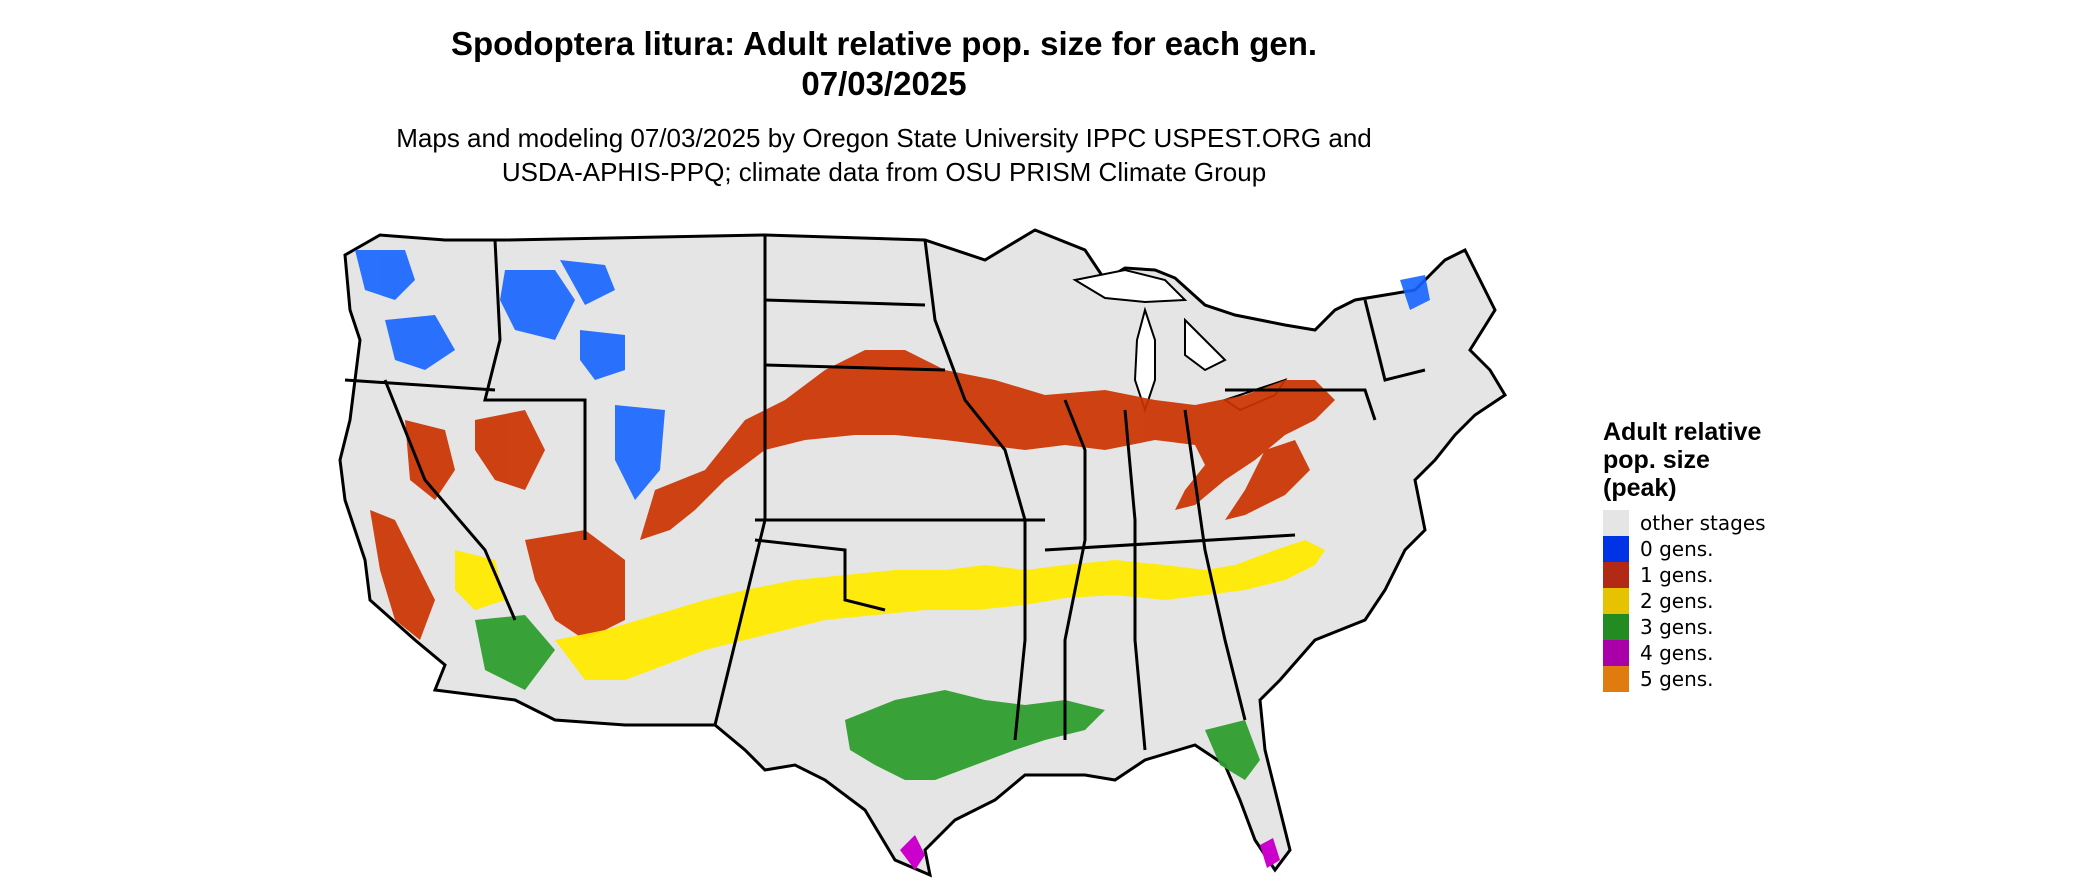 This screenshot has height=892, width=2100. What do you see at coordinates (1682, 432) in the screenshot?
I see `legend-title-line1: Adult relative` at bounding box center [1682, 432].